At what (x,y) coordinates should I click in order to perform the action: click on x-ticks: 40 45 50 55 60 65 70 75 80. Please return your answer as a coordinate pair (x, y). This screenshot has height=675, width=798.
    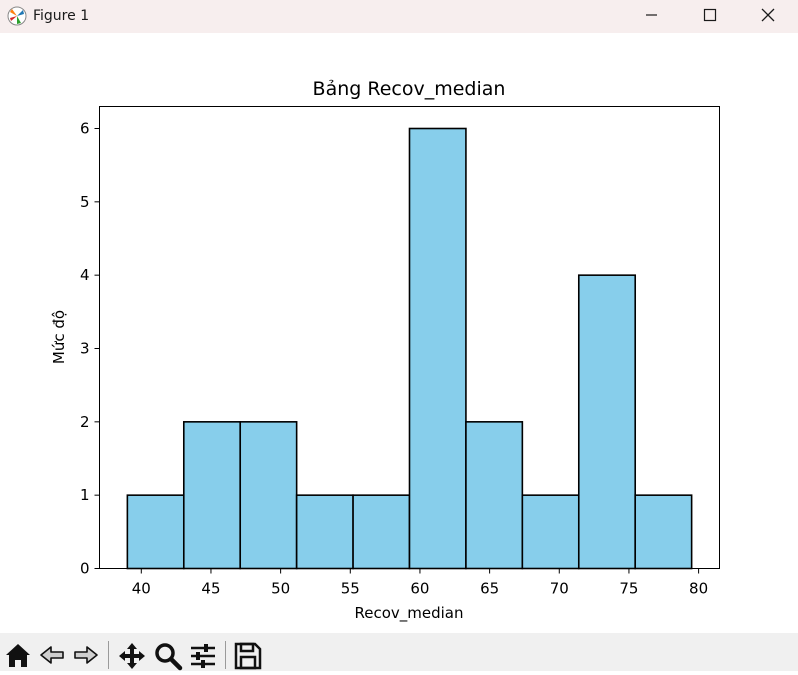
    Looking at the image, I should click on (420, 583).